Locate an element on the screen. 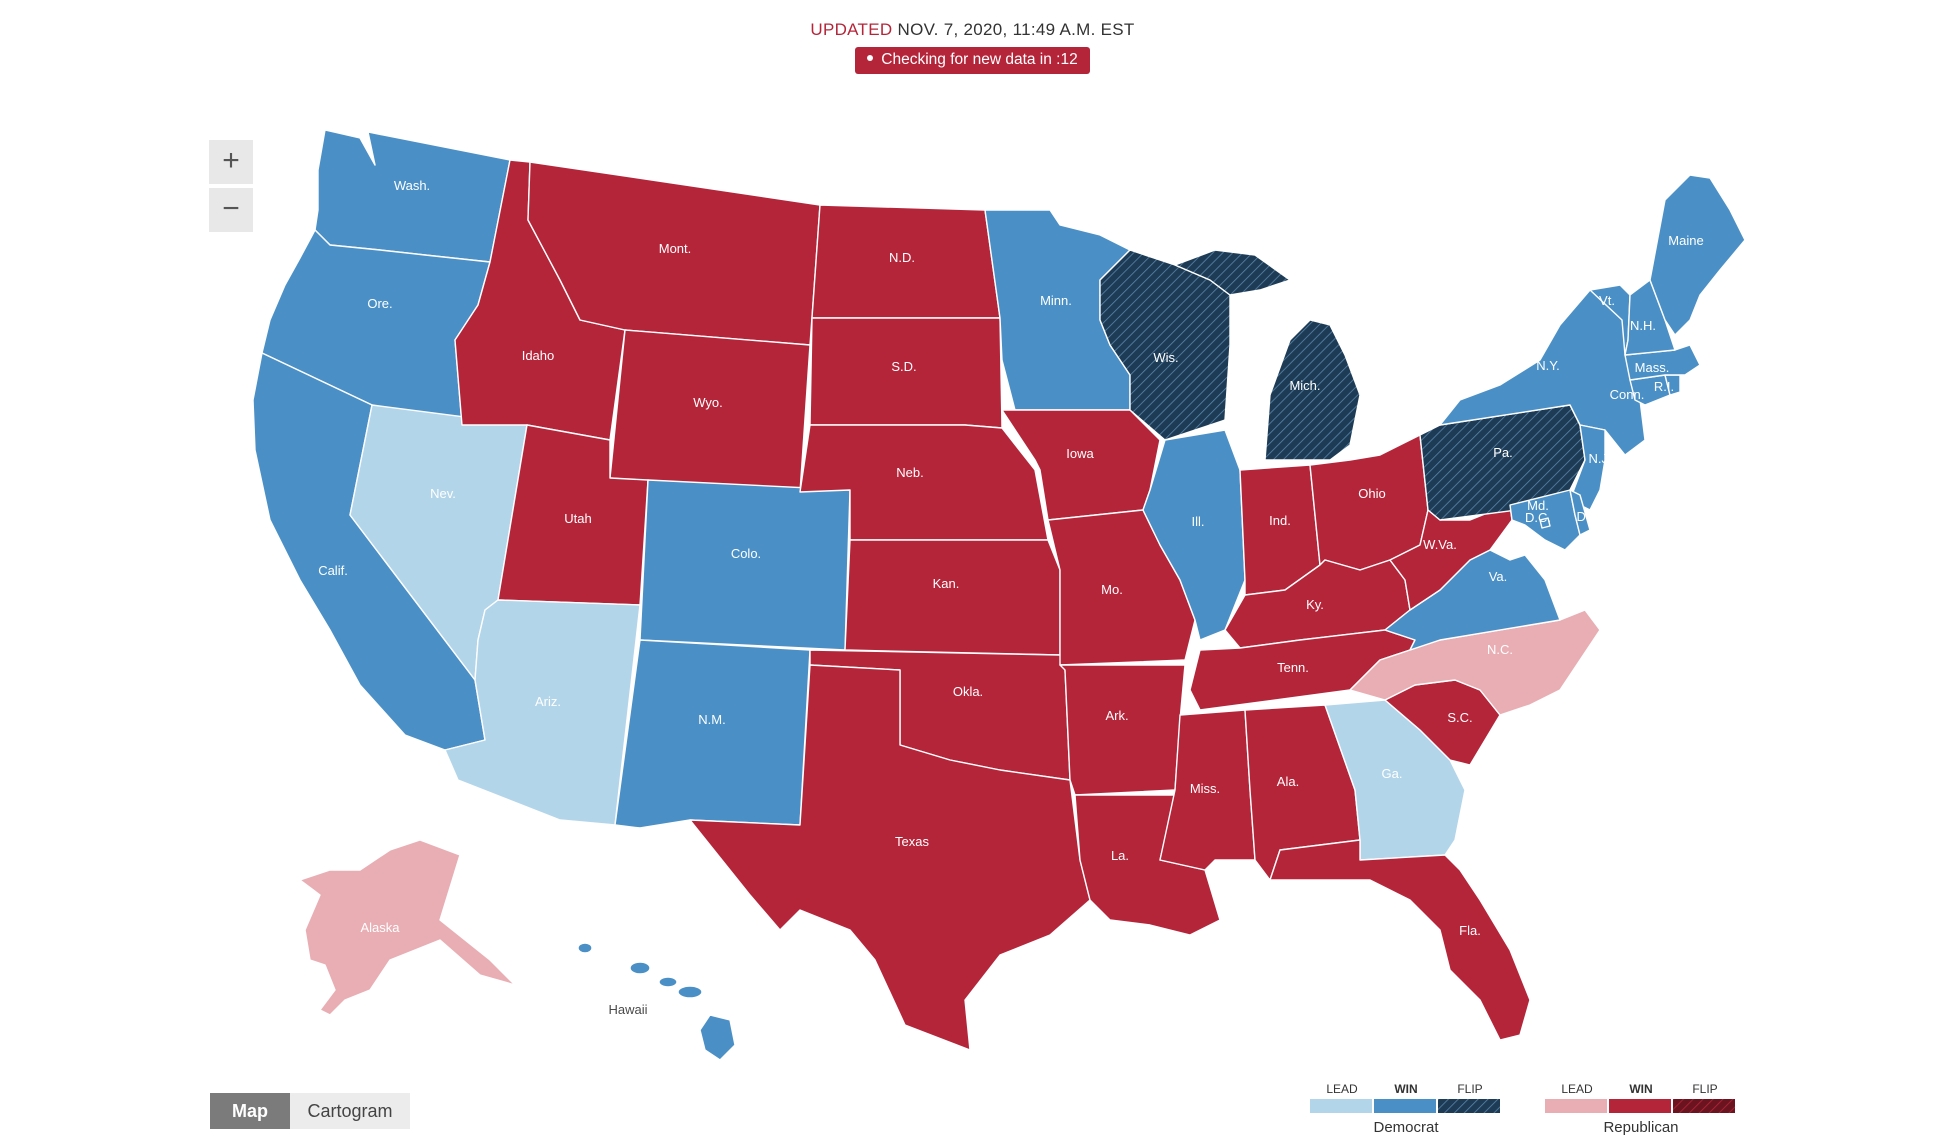 The height and width of the screenshot is (1136, 1945). state-label: N.C. is located at coordinates (1500, 649).